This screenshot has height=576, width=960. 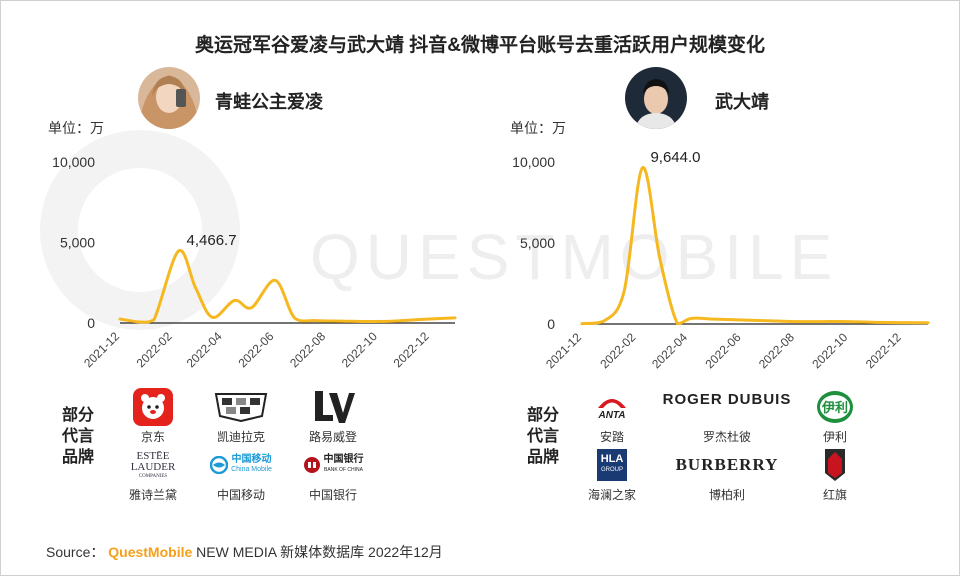 What do you see at coordinates (834, 495) in the screenshot?
I see `brand-name: 红旗` at bounding box center [834, 495].